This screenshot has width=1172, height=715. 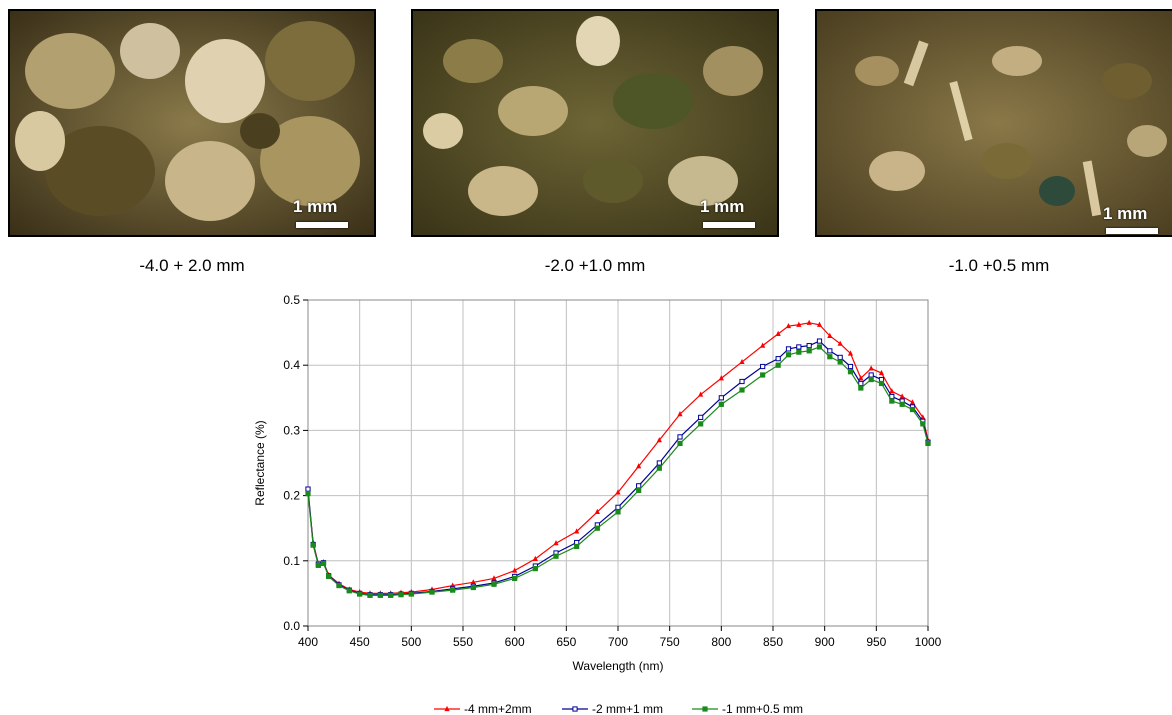 I want to click on x-axis-title: Wavelength (nm), so click(x=618, y=666).